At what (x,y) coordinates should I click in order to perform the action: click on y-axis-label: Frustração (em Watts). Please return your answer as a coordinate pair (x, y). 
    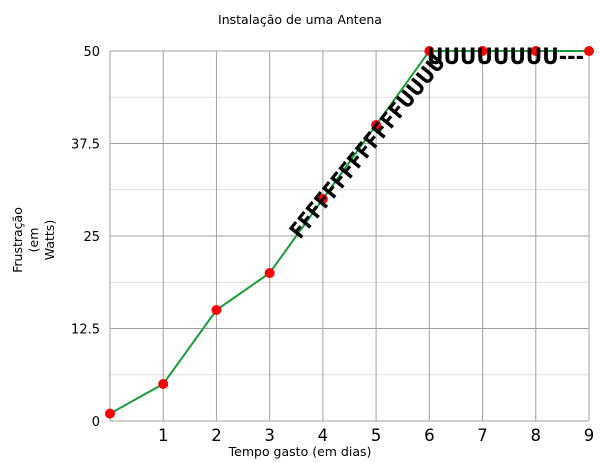
    Looking at the image, I should click on (33, 240).